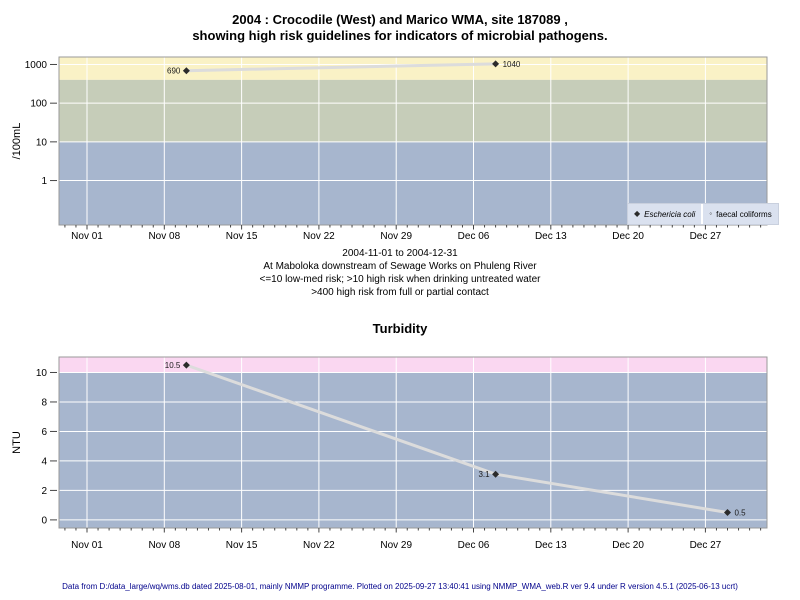 Image resolution: width=800 pixels, height=600 pixels. What do you see at coordinates (17, 141) in the screenshot?
I see `y-axis-label: /100mL` at bounding box center [17, 141].